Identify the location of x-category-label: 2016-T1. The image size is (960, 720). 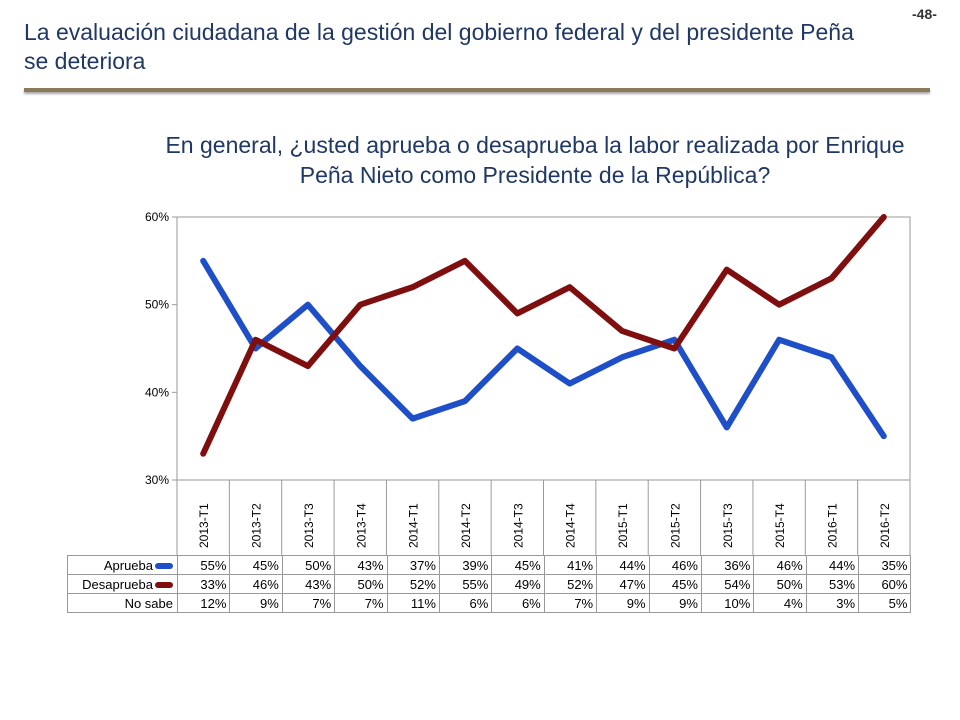
(832, 525).